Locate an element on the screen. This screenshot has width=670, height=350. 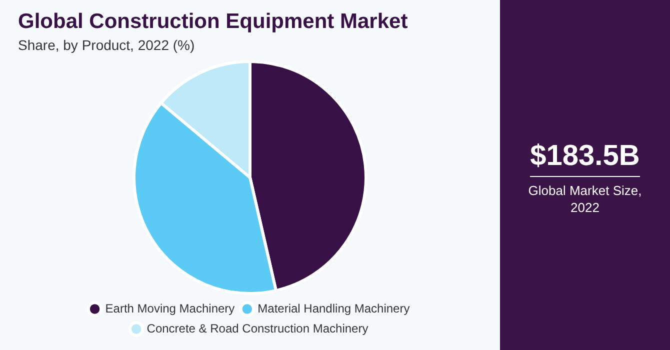
text: Global Market Size, 2022 is located at coordinates (585, 199).